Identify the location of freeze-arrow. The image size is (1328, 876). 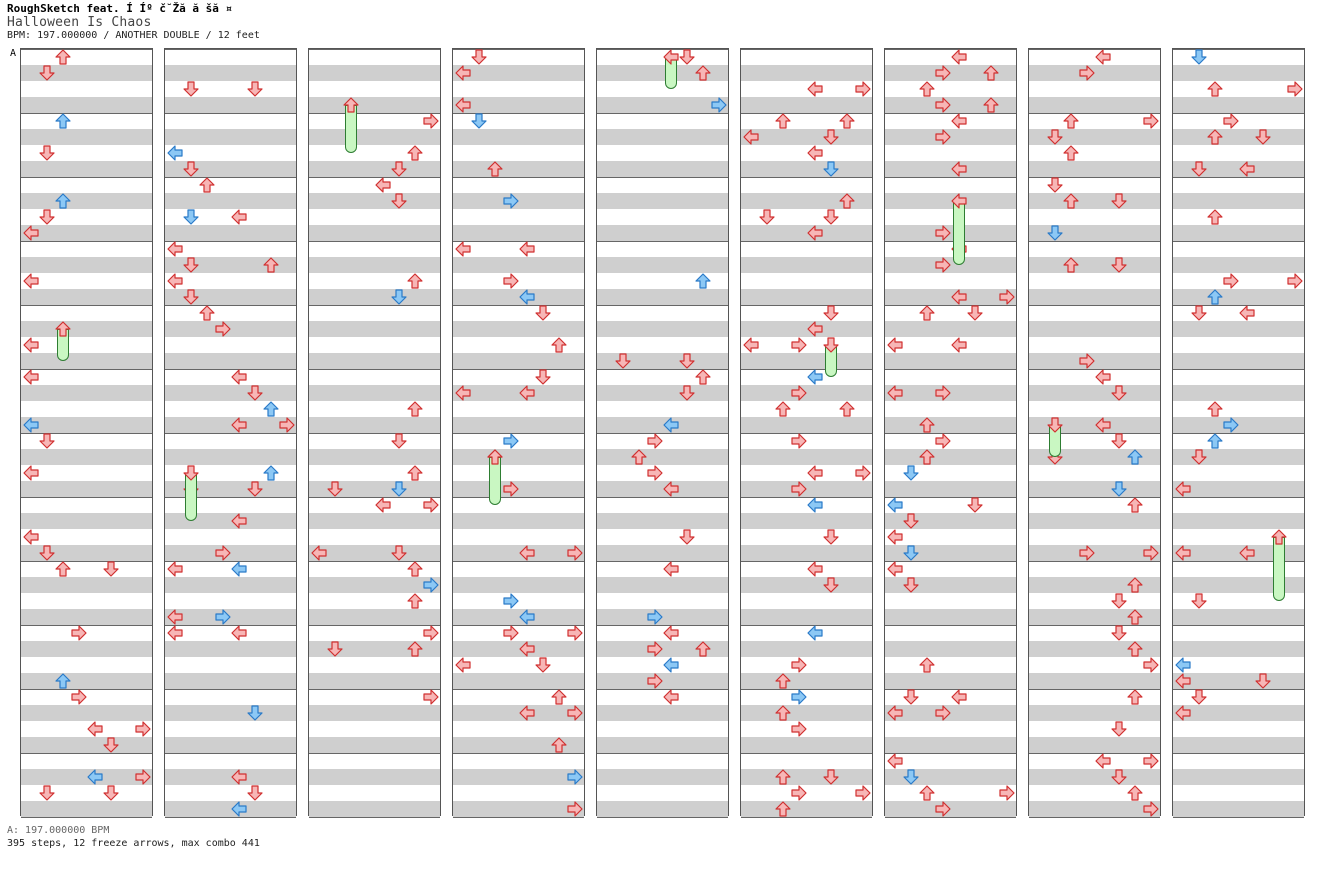
(1279, 569).